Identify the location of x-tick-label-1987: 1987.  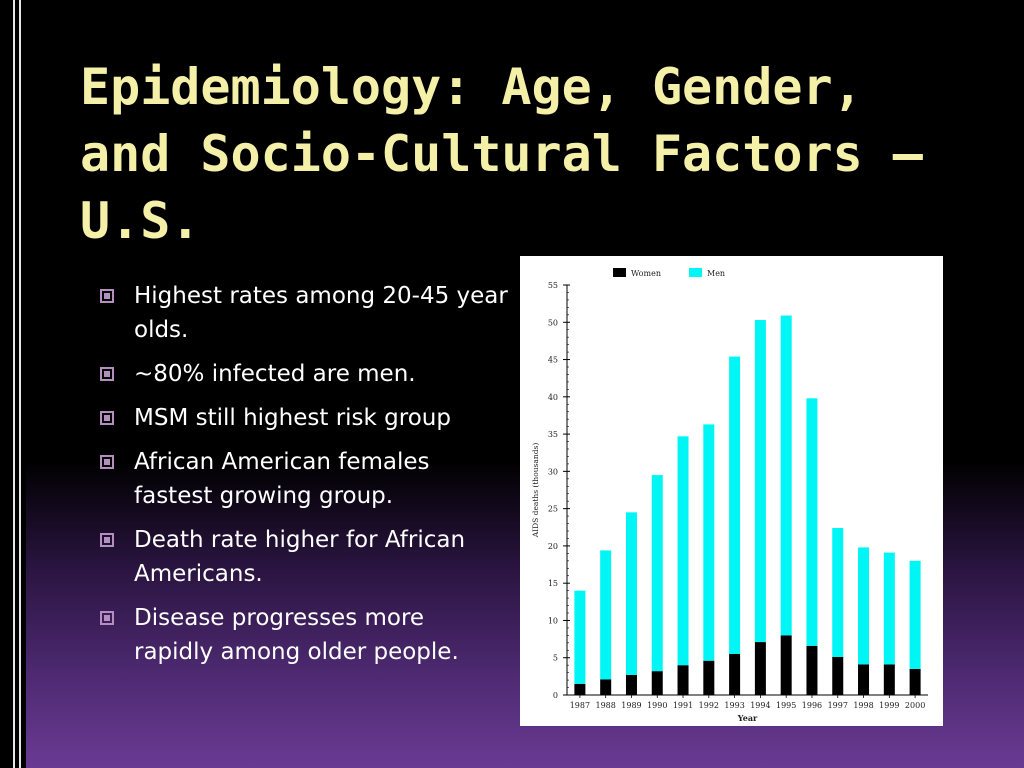
(580, 705).